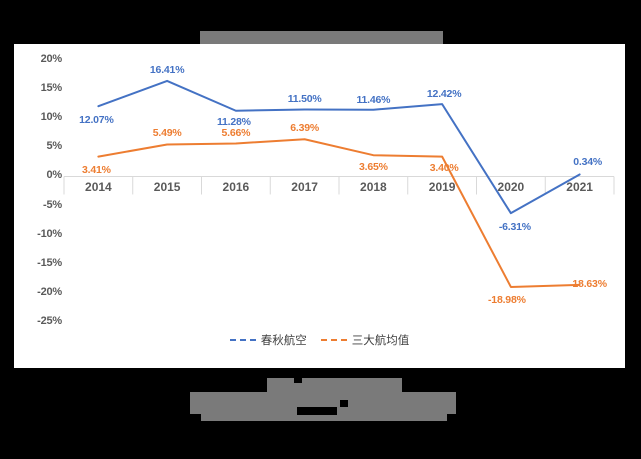  I want to click on chart-legend: 春秋航空 三大航均值, so click(319, 340).